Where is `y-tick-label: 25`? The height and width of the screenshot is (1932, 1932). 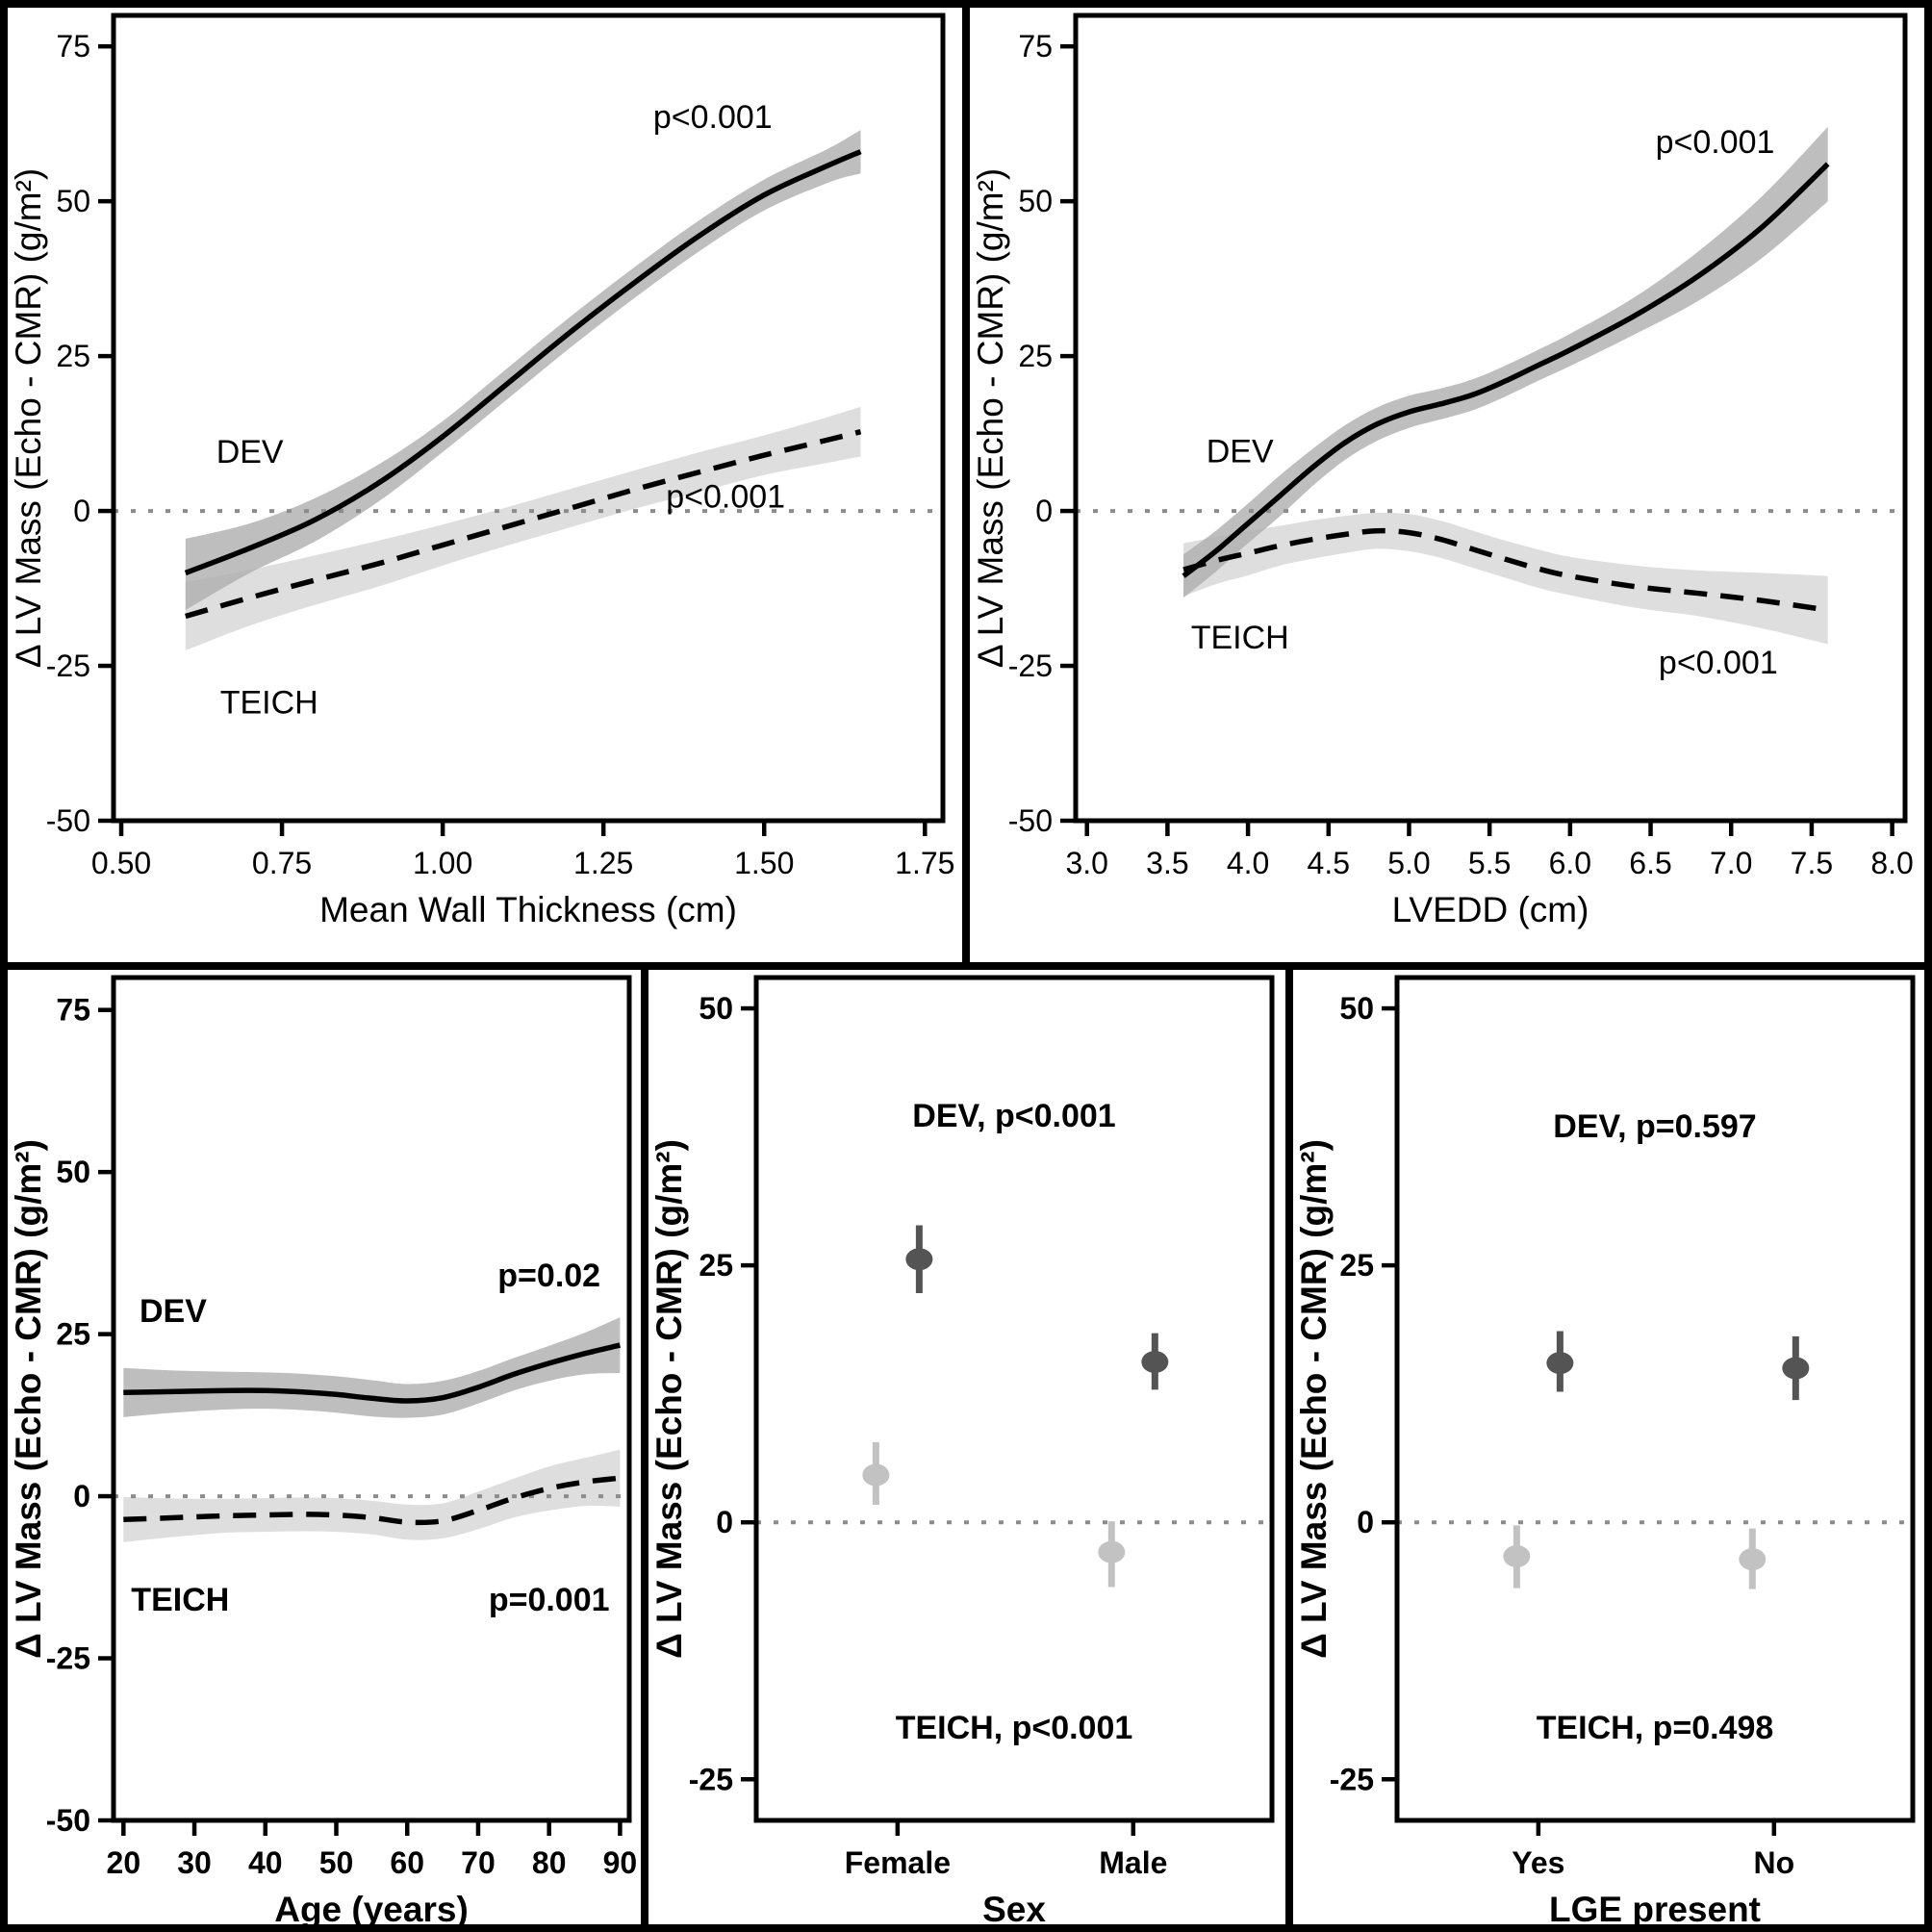
y-tick-label: 25 is located at coordinates (73, 356).